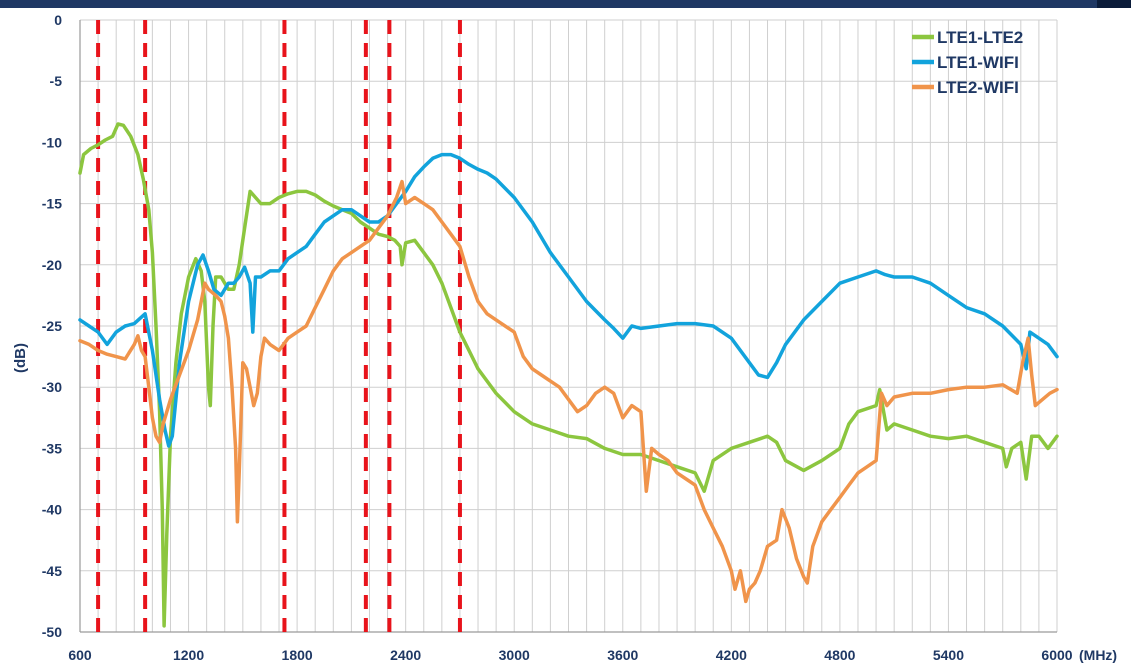 This screenshot has width=1131, height=666. Describe the element at coordinates (980, 37) in the screenshot. I see `legend-label: LTE1-LTE2` at that location.